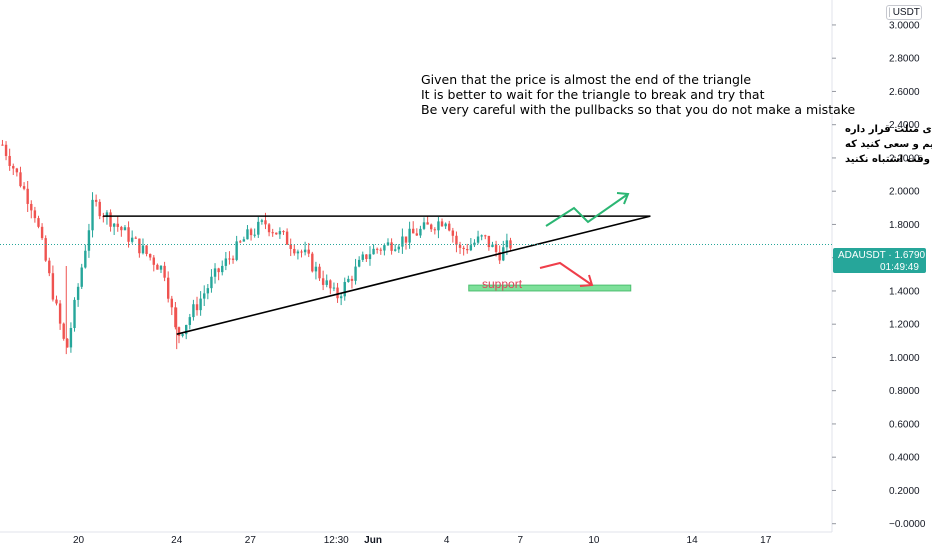 The image size is (932, 550). Describe the element at coordinates (882, 255) in the screenshot. I see `price-tag-symbol: ADAUSDT · 1.6790` at that location.